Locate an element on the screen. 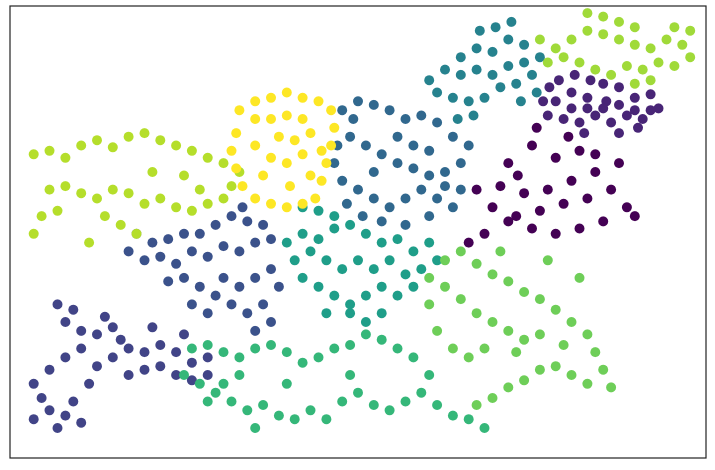  cluster-0-points is located at coordinates (551, 185).